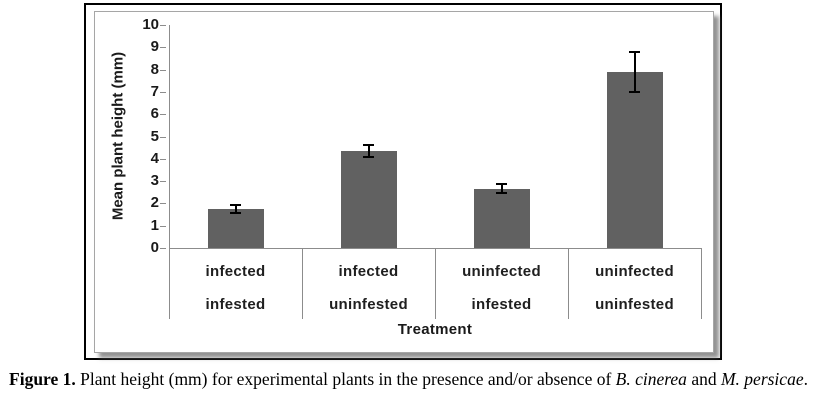 The width and height of the screenshot is (817, 402). What do you see at coordinates (154, 47) in the screenshot?
I see `y-tick-label: 9` at bounding box center [154, 47].